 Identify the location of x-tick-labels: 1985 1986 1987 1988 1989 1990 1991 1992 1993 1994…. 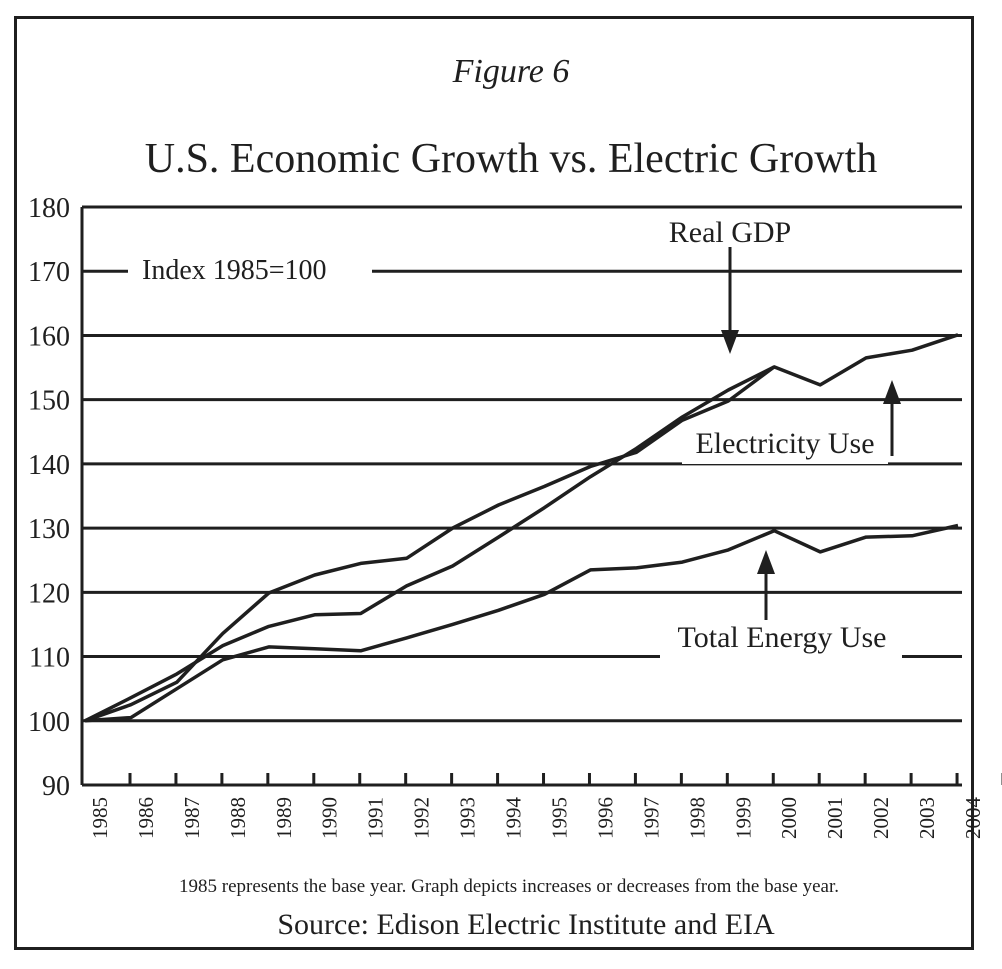
(545, 806).